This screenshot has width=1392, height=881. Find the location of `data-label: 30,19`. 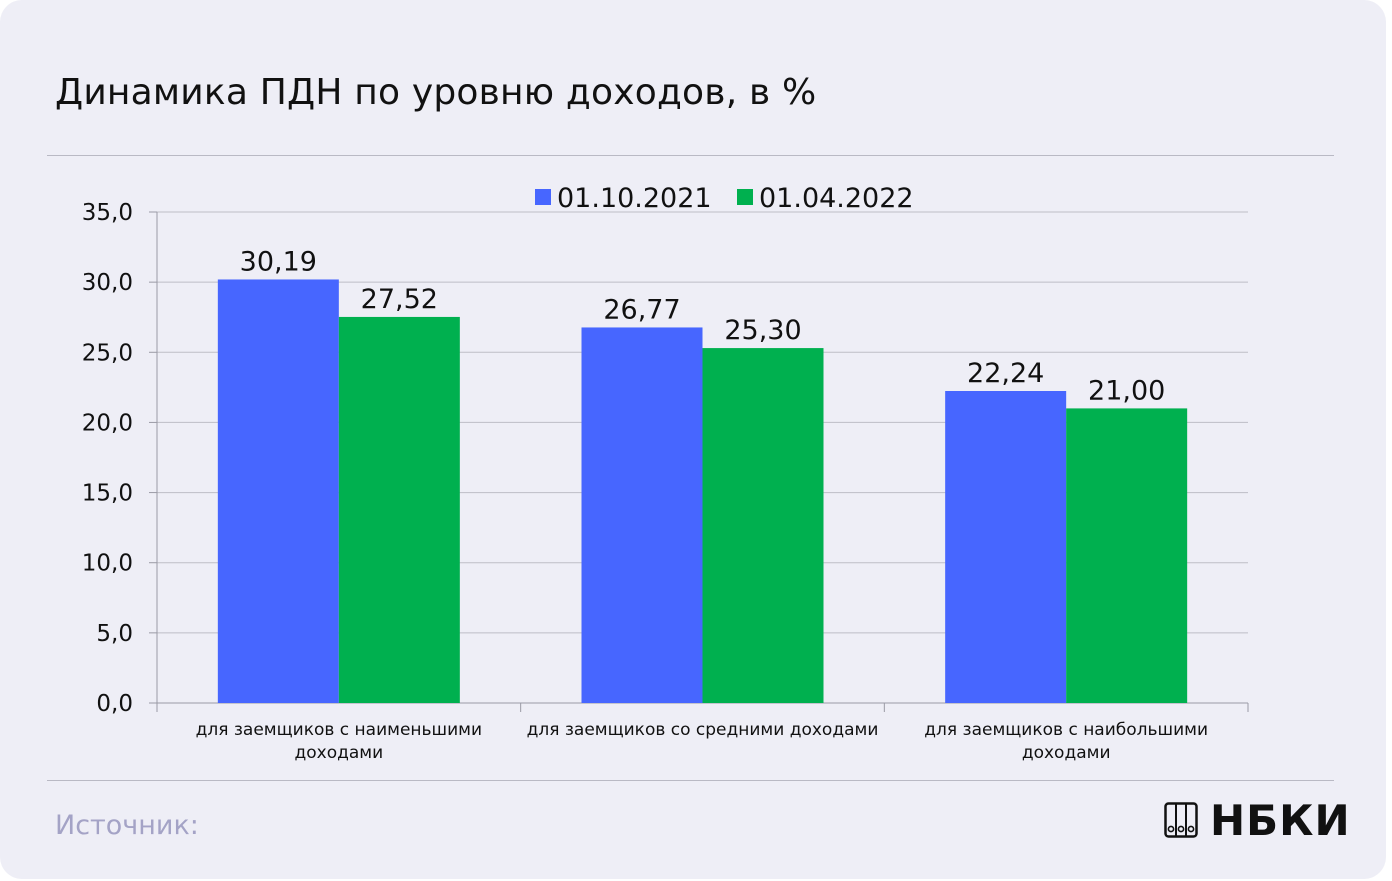

data-label: 30,19 is located at coordinates (278, 261).